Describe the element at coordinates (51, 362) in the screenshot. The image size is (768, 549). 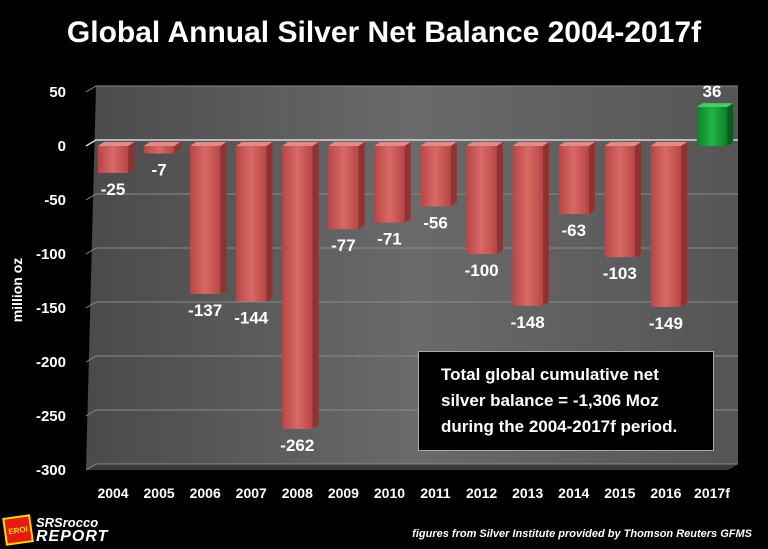
I see `y-tick-label: -200` at that location.